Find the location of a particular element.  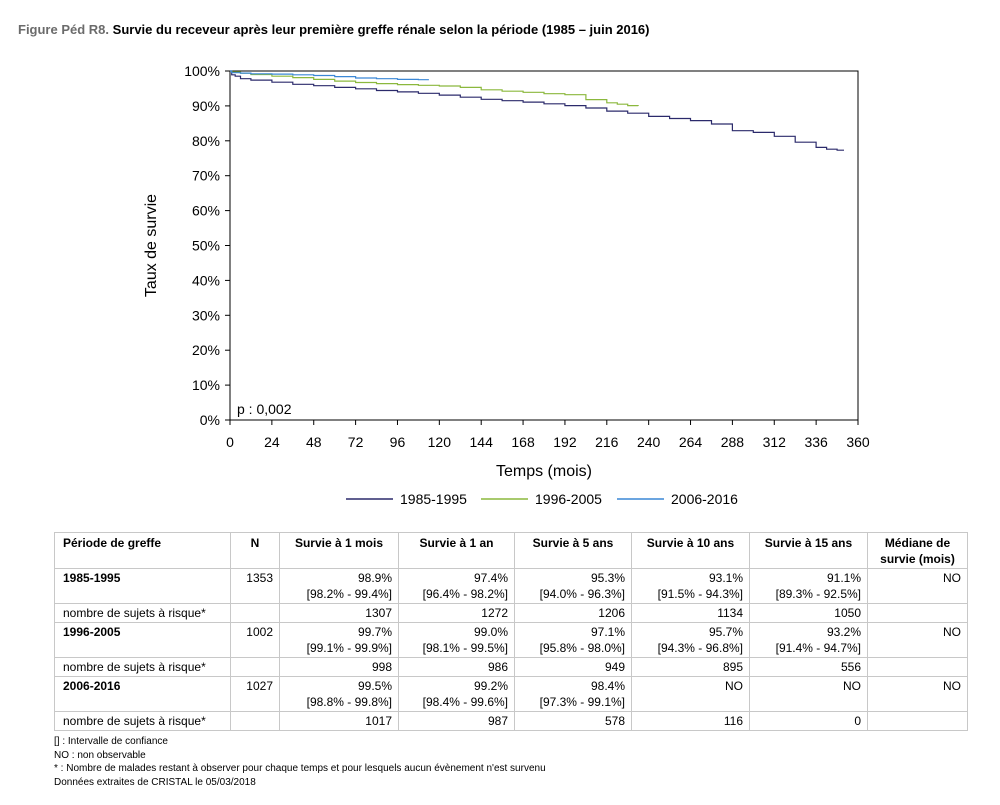

survival-cell: 99.5% [98.8% - 99.8%] is located at coordinates (339, 694).